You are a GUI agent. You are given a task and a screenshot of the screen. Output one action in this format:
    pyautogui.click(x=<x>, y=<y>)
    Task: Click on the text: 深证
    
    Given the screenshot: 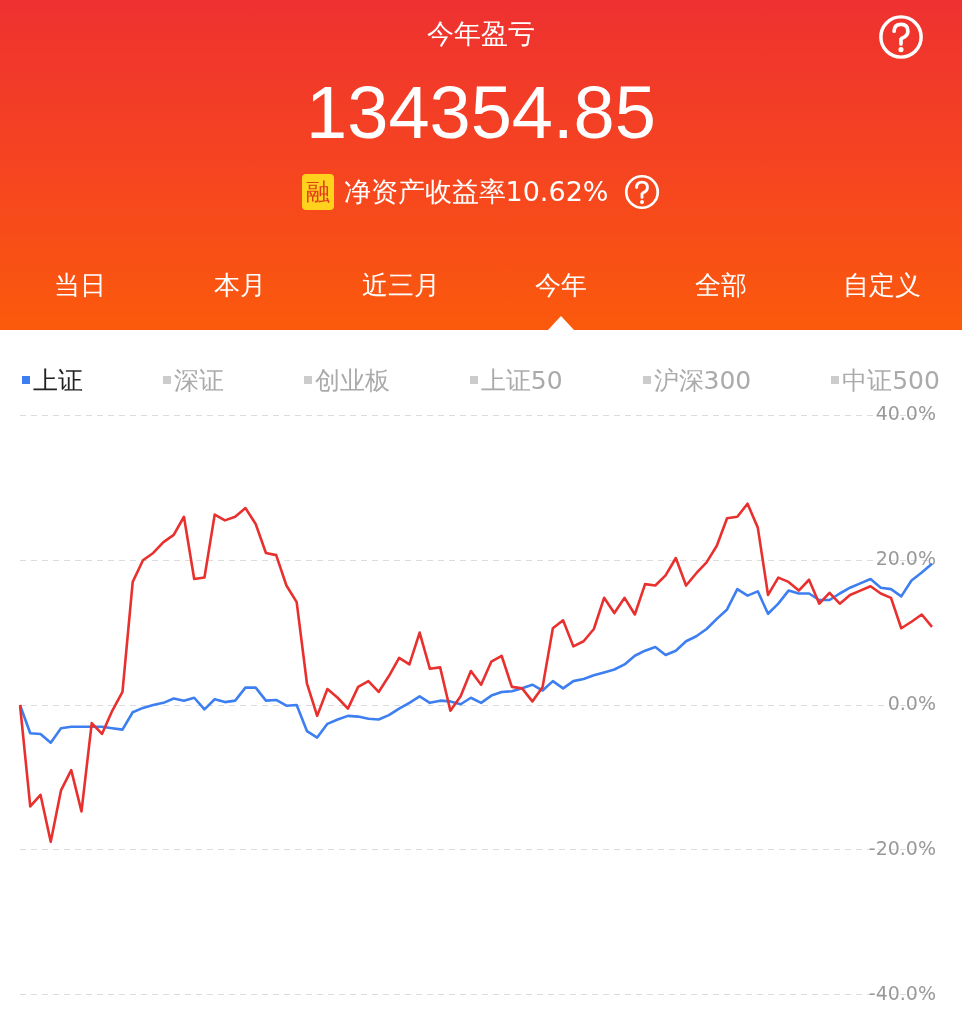 What is the action you would take?
    pyautogui.click(x=198, y=380)
    